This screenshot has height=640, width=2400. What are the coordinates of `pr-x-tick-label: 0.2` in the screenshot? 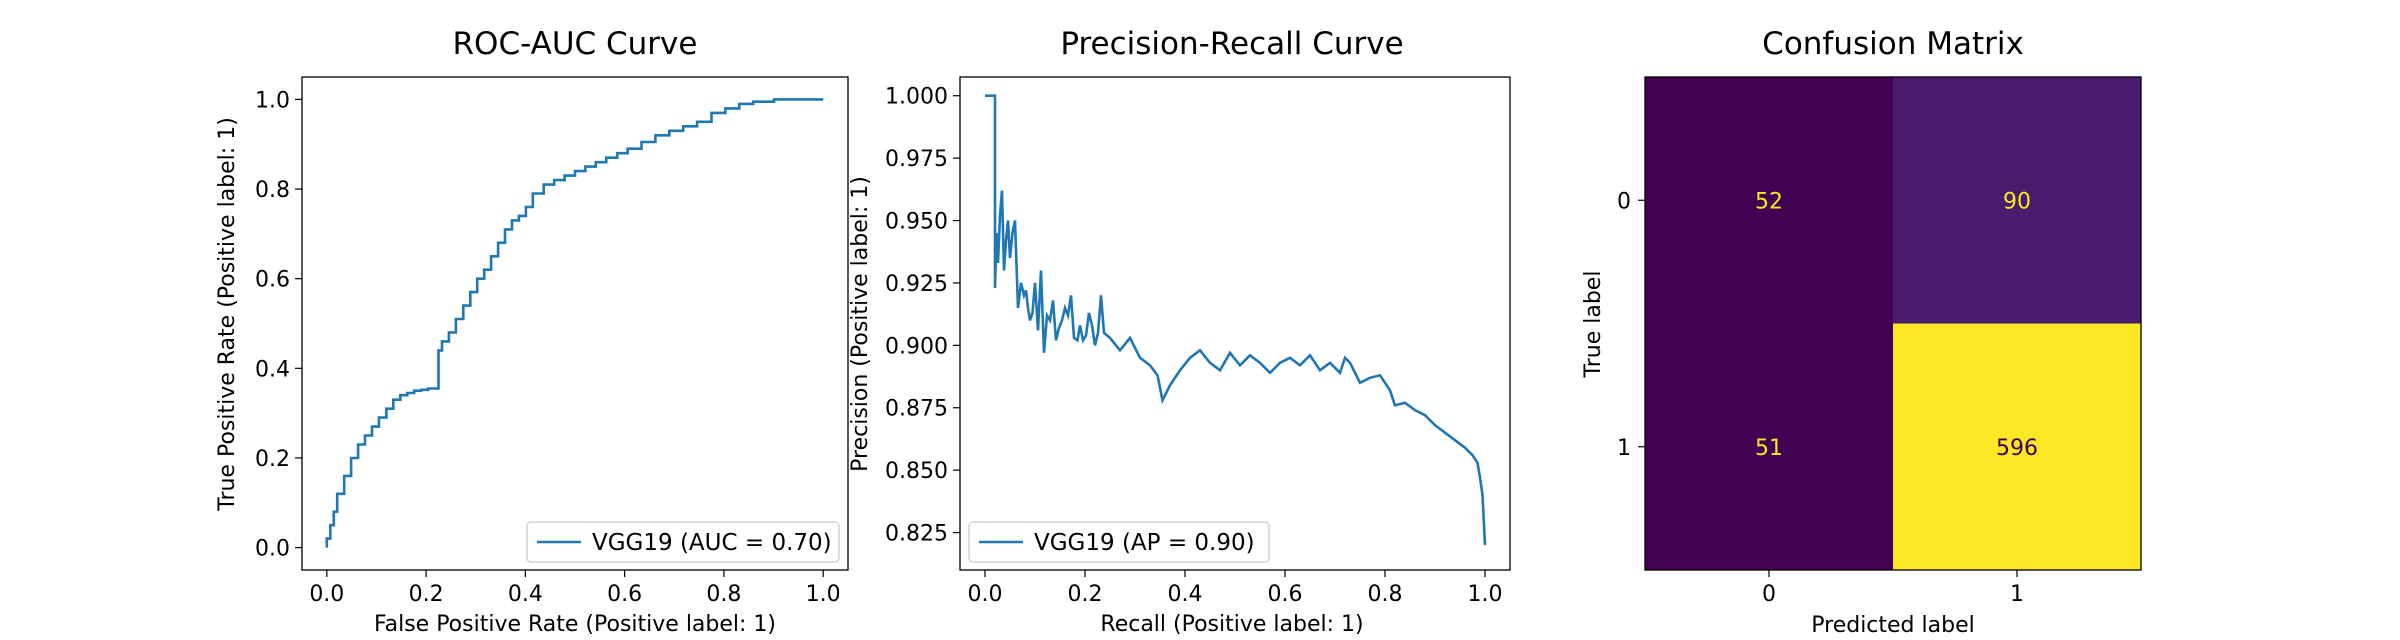 It's located at (1085, 594).